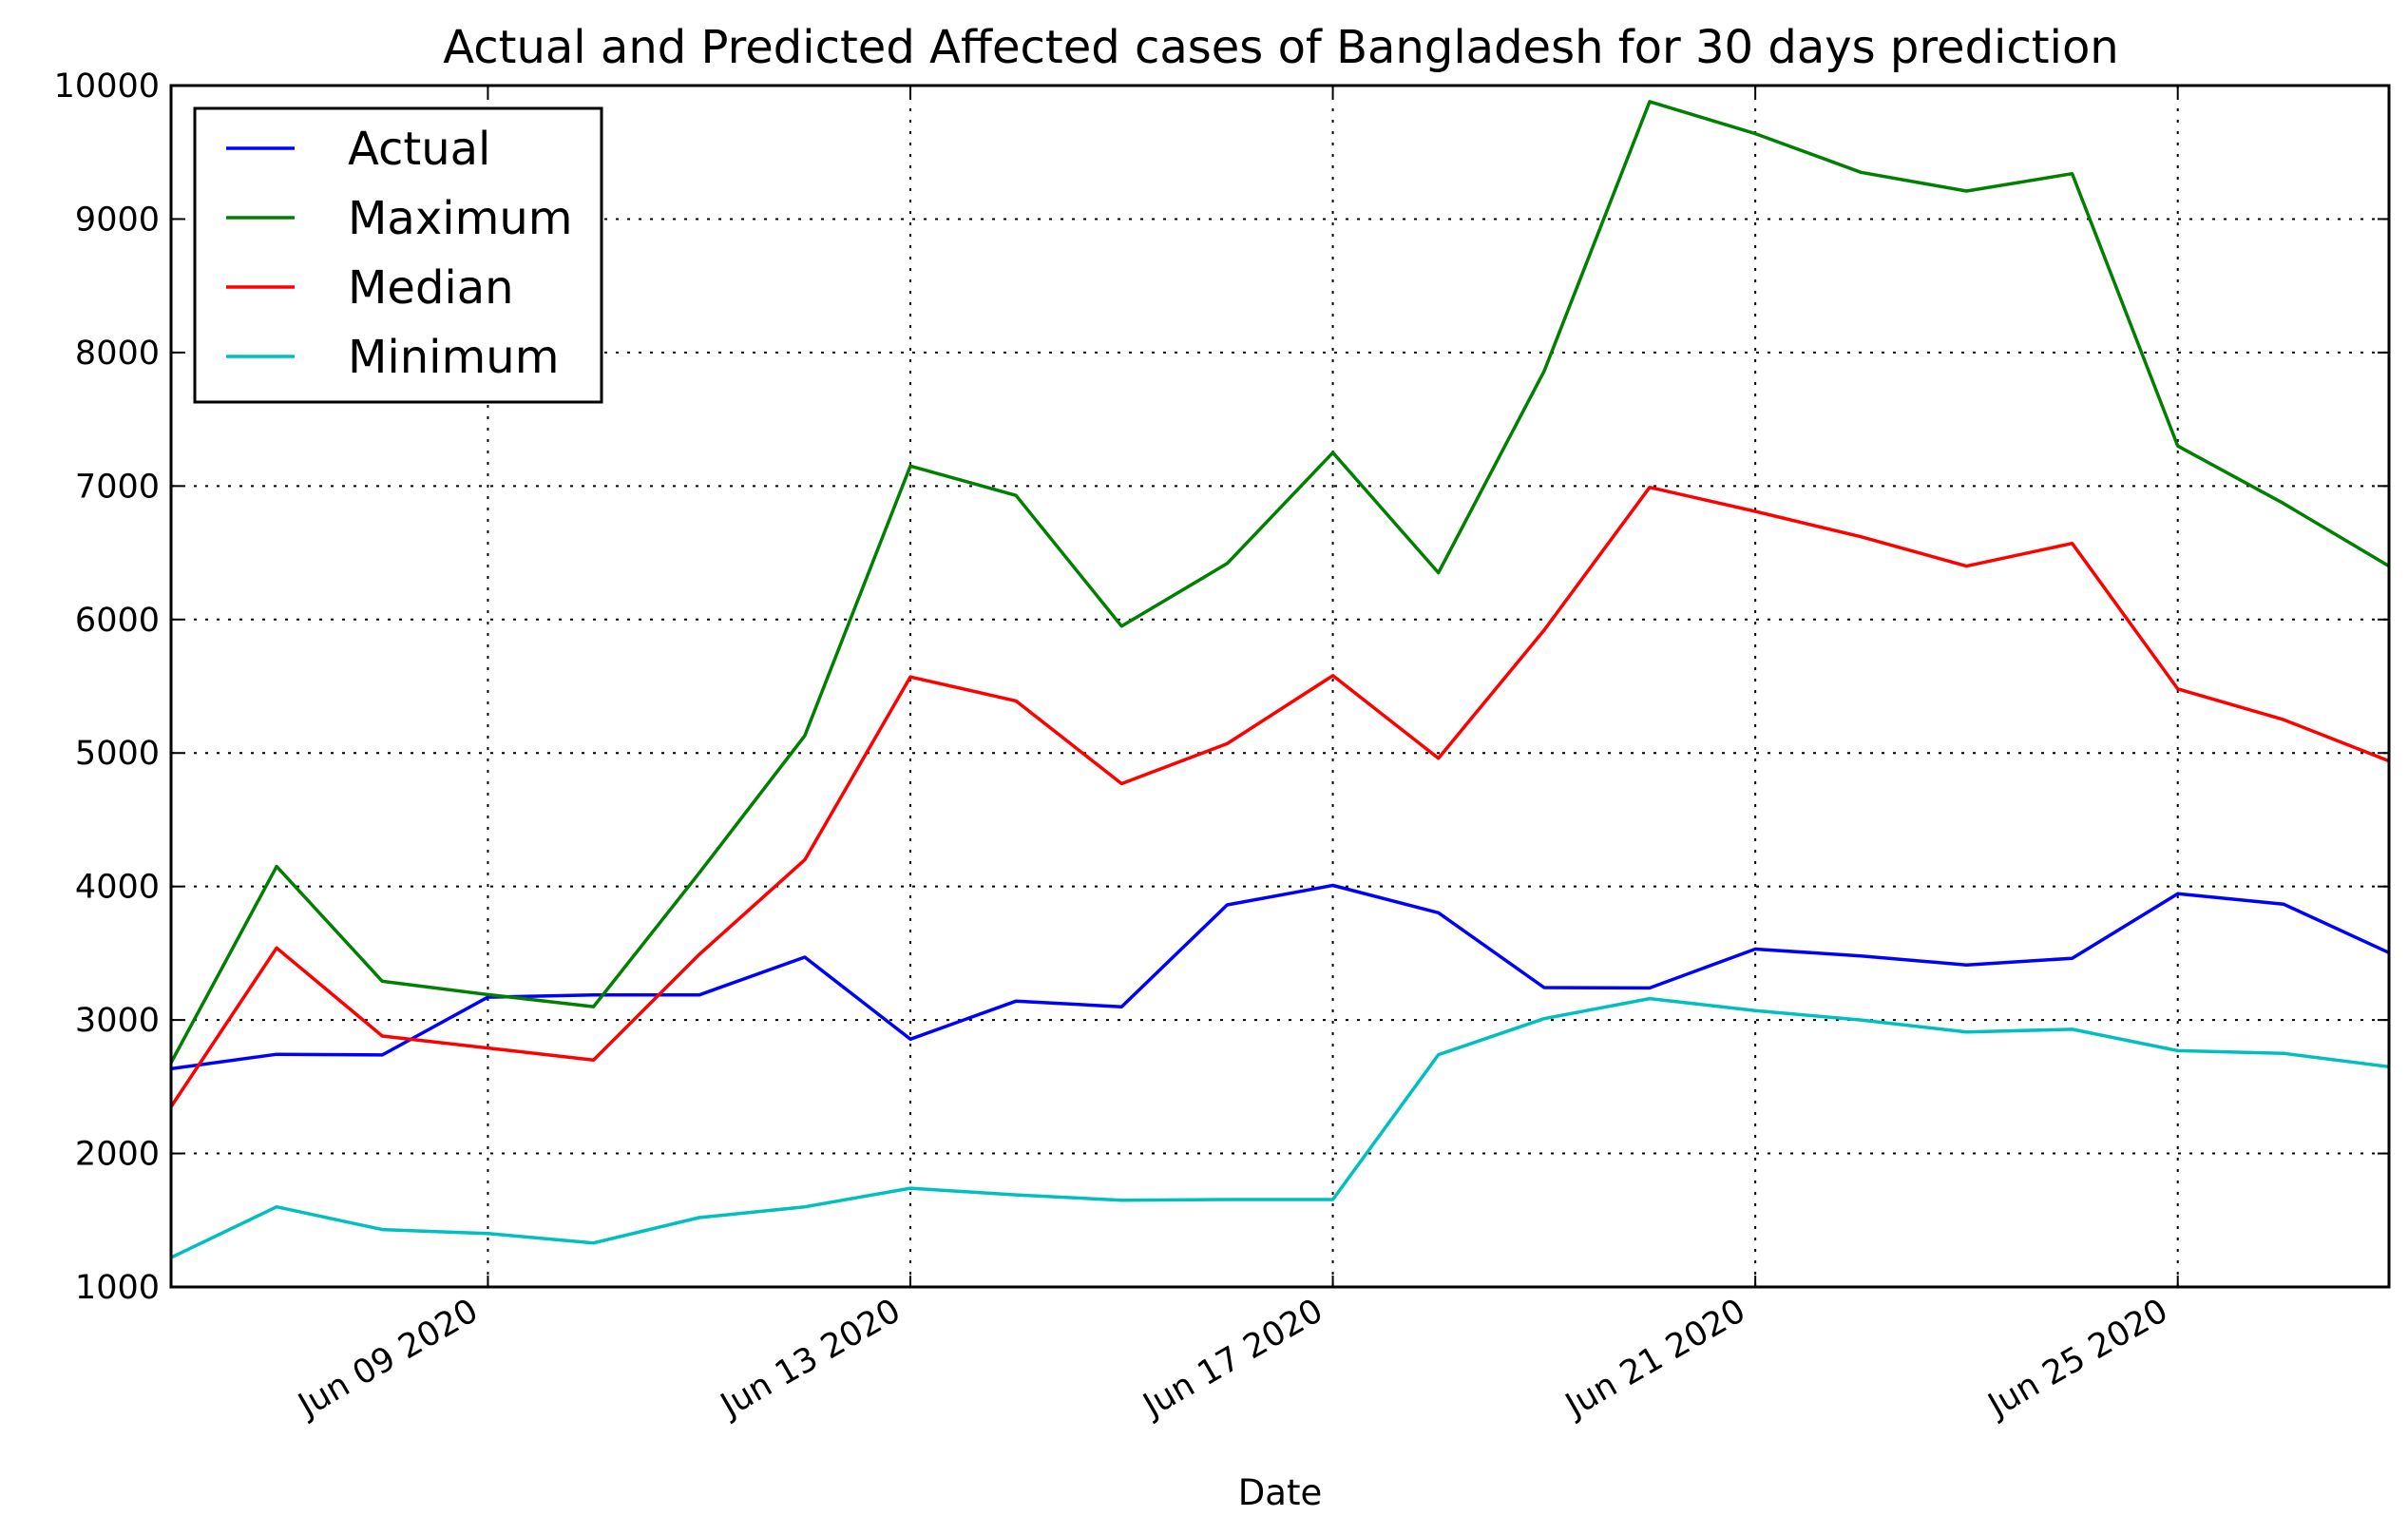 The height and width of the screenshot is (1536, 2408). What do you see at coordinates (118, 1021) in the screenshot?
I see `y-tick-label: 3000` at bounding box center [118, 1021].